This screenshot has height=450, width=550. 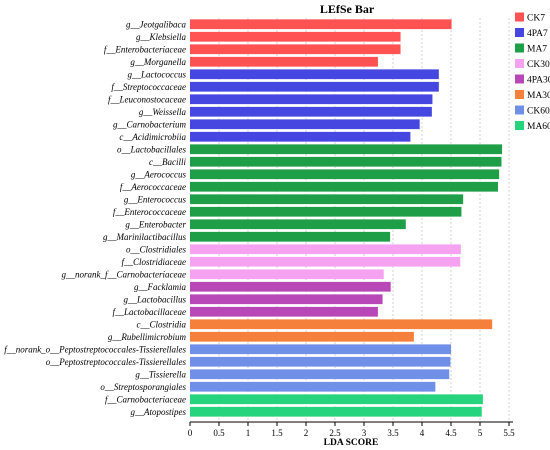 I want to click on x-tick-label: 2.5, so click(x=335, y=433).